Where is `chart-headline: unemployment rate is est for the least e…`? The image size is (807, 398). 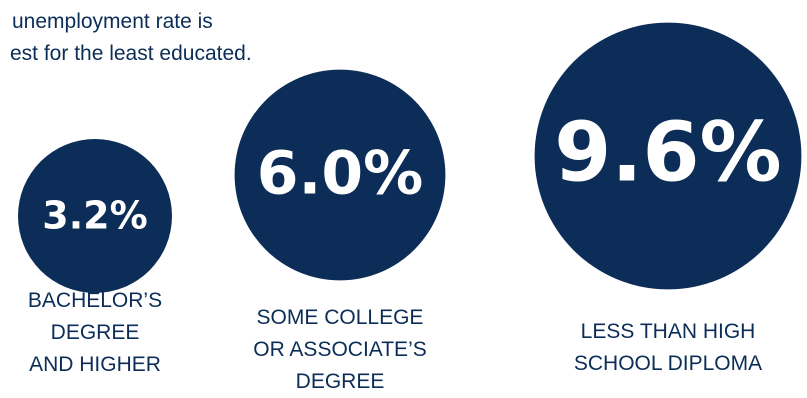 chart-headline: unemployment rate is est for the least e… is located at coordinates (131, 37).